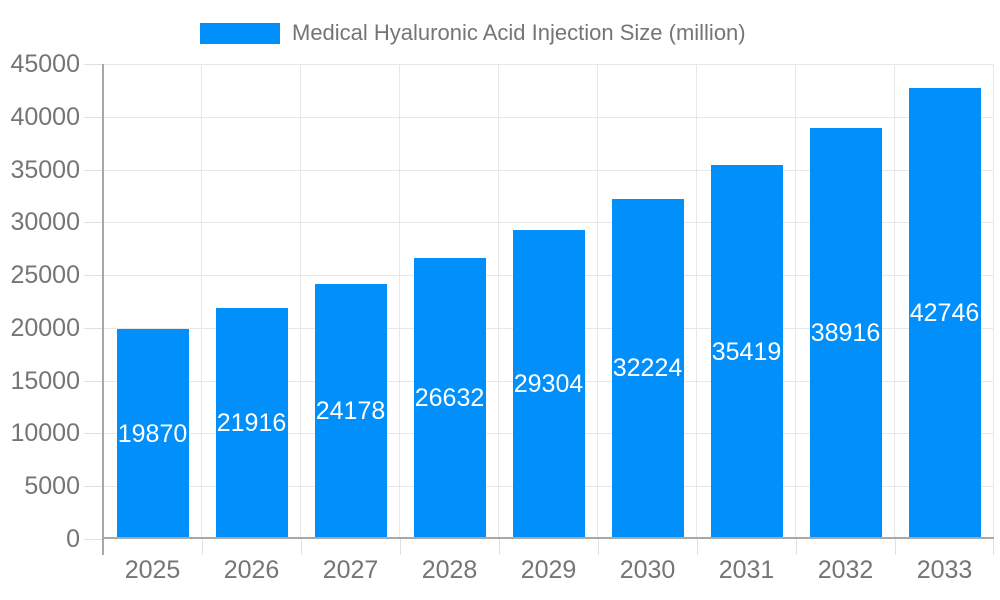 The height and width of the screenshot is (600, 1000). Describe the element at coordinates (152, 570) in the screenshot. I see `x-tick-label: 2025` at that location.